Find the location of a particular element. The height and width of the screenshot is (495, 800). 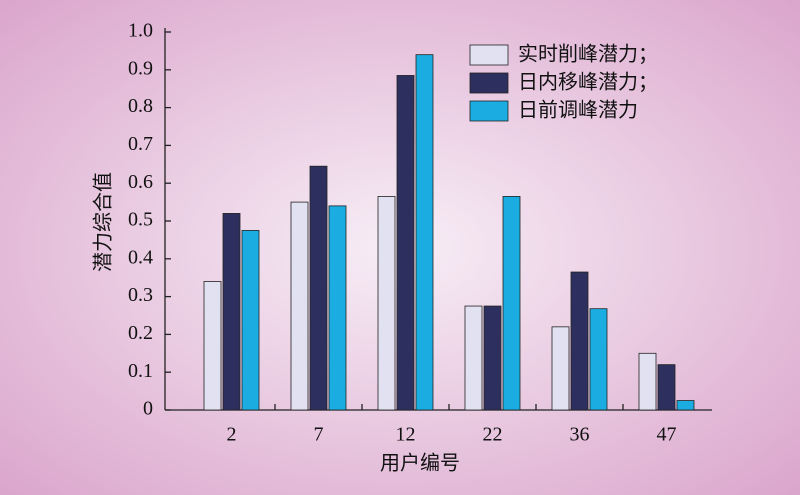

y-tick-label: 0.8 is located at coordinates (140, 106).